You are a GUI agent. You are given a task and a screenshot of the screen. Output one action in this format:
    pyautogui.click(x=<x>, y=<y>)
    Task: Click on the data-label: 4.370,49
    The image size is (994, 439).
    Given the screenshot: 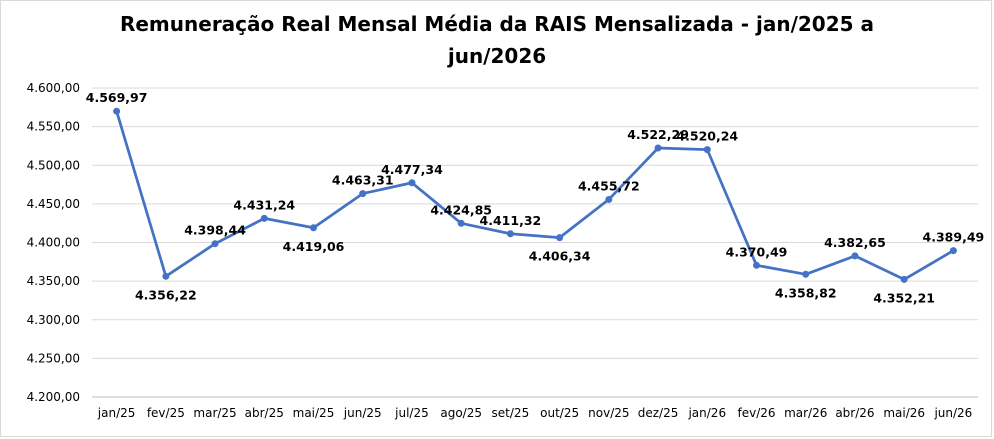 What is the action you would take?
    pyautogui.click(x=757, y=251)
    